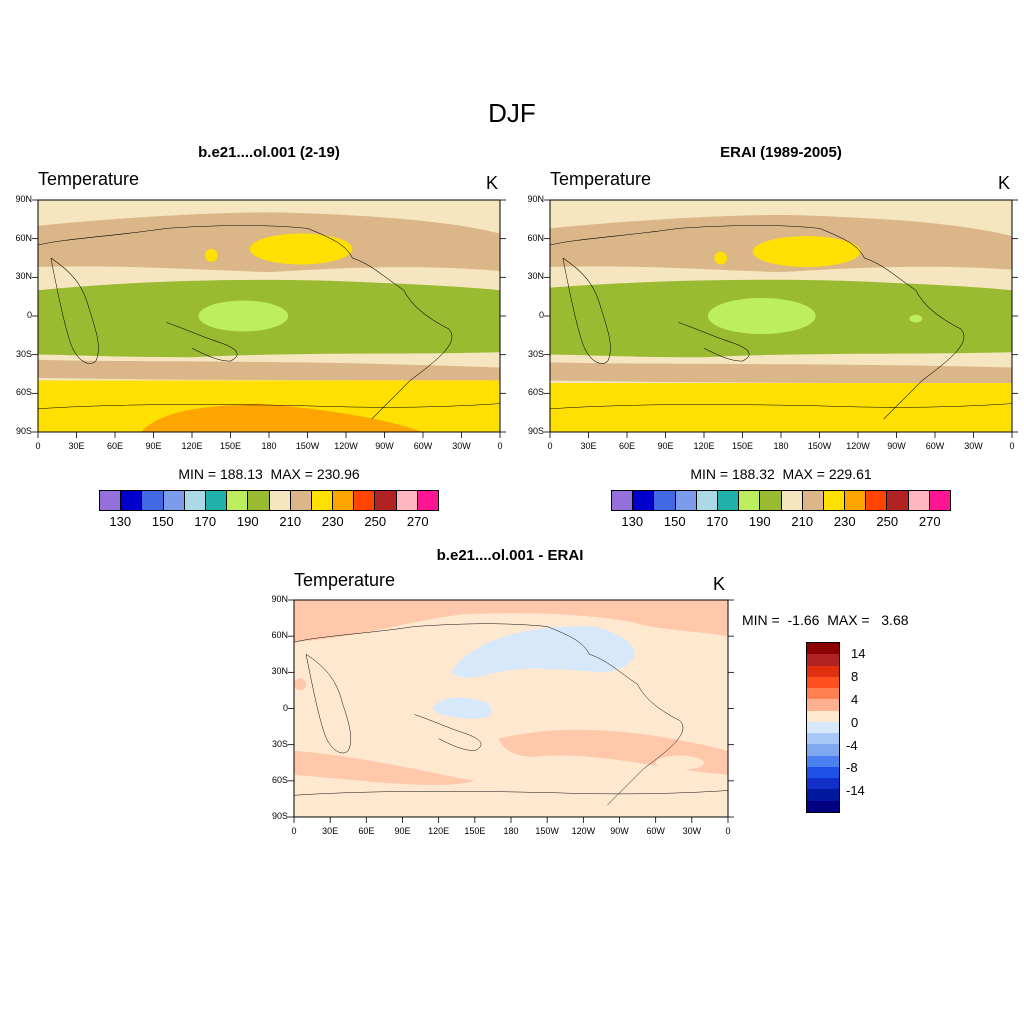 The height and width of the screenshot is (1024, 1024). Describe the element at coordinates (315, 474) in the screenshot. I see `max-value: MAX = 230.96` at that location.